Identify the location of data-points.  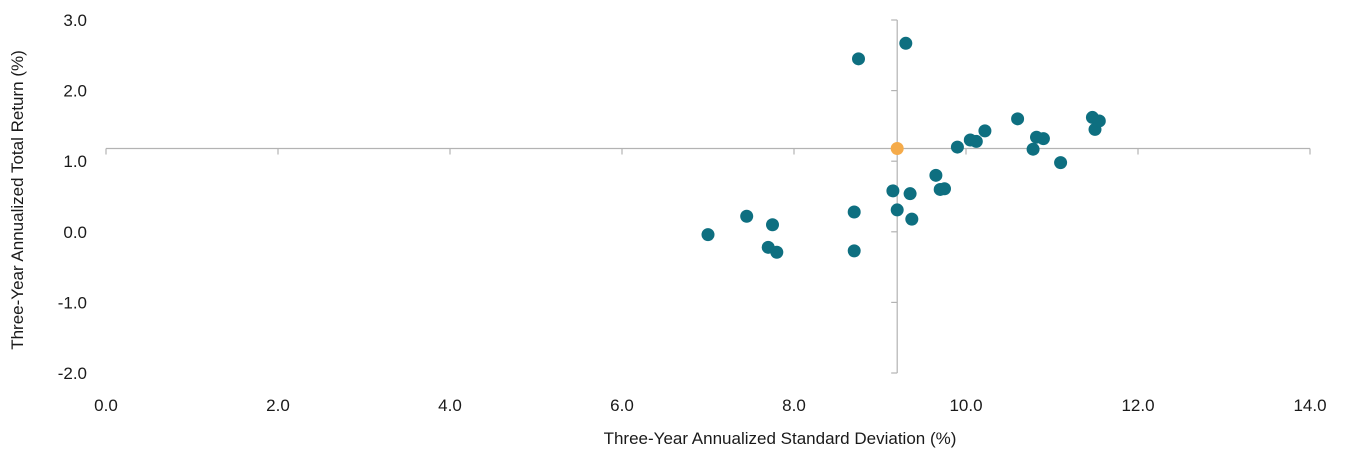
(903, 147).